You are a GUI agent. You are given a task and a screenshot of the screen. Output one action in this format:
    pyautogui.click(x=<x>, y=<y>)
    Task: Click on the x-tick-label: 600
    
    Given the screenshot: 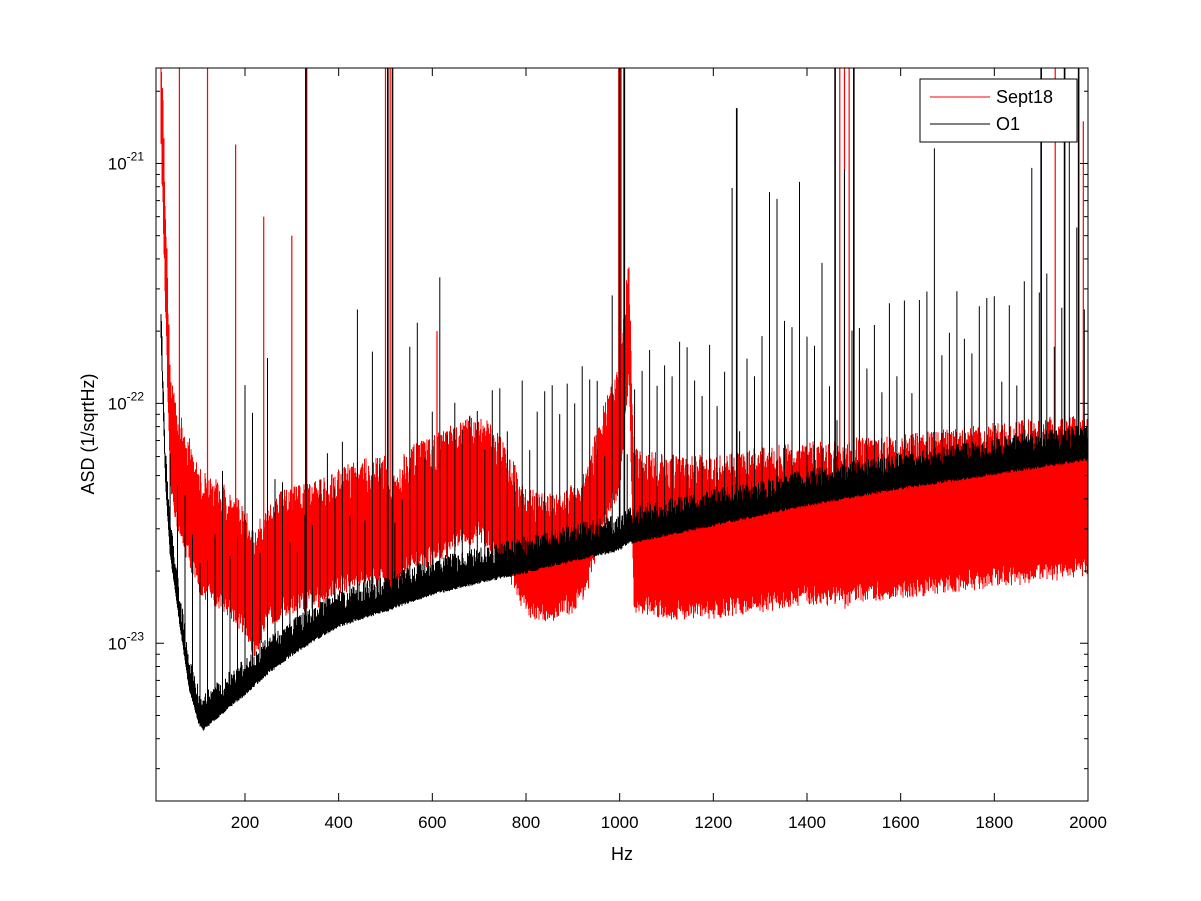 What is the action you would take?
    pyautogui.click(x=432, y=822)
    